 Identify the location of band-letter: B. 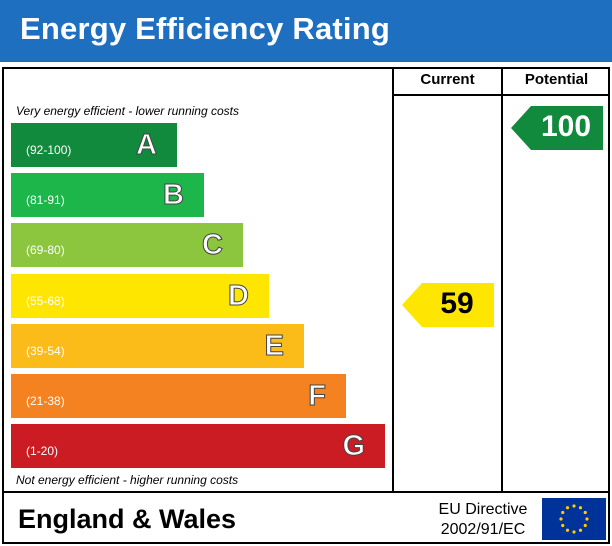
(174, 195).